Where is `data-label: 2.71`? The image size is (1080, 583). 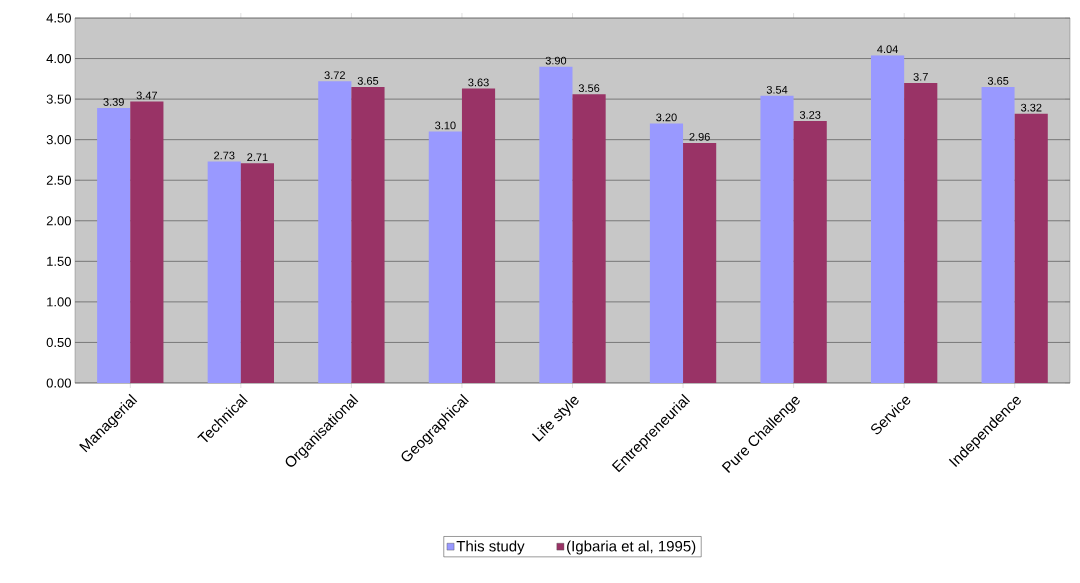 data-label: 2.71 is located at coordinates (257, 157).